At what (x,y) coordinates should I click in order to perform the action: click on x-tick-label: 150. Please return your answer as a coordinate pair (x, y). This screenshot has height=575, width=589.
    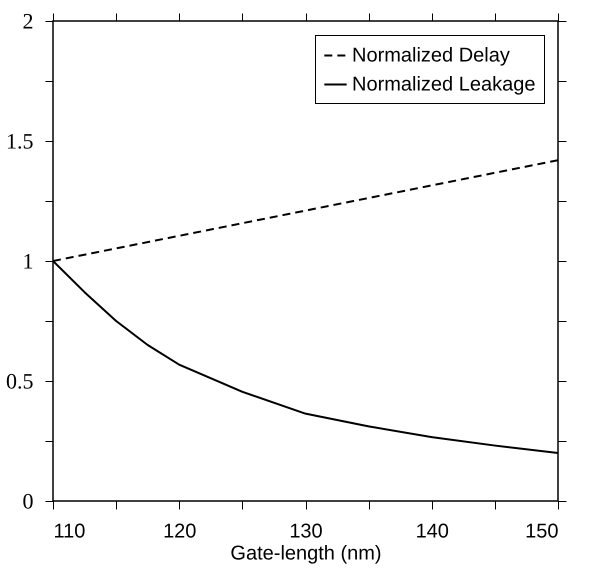
    Looking at the image, I should click on (541, 531).